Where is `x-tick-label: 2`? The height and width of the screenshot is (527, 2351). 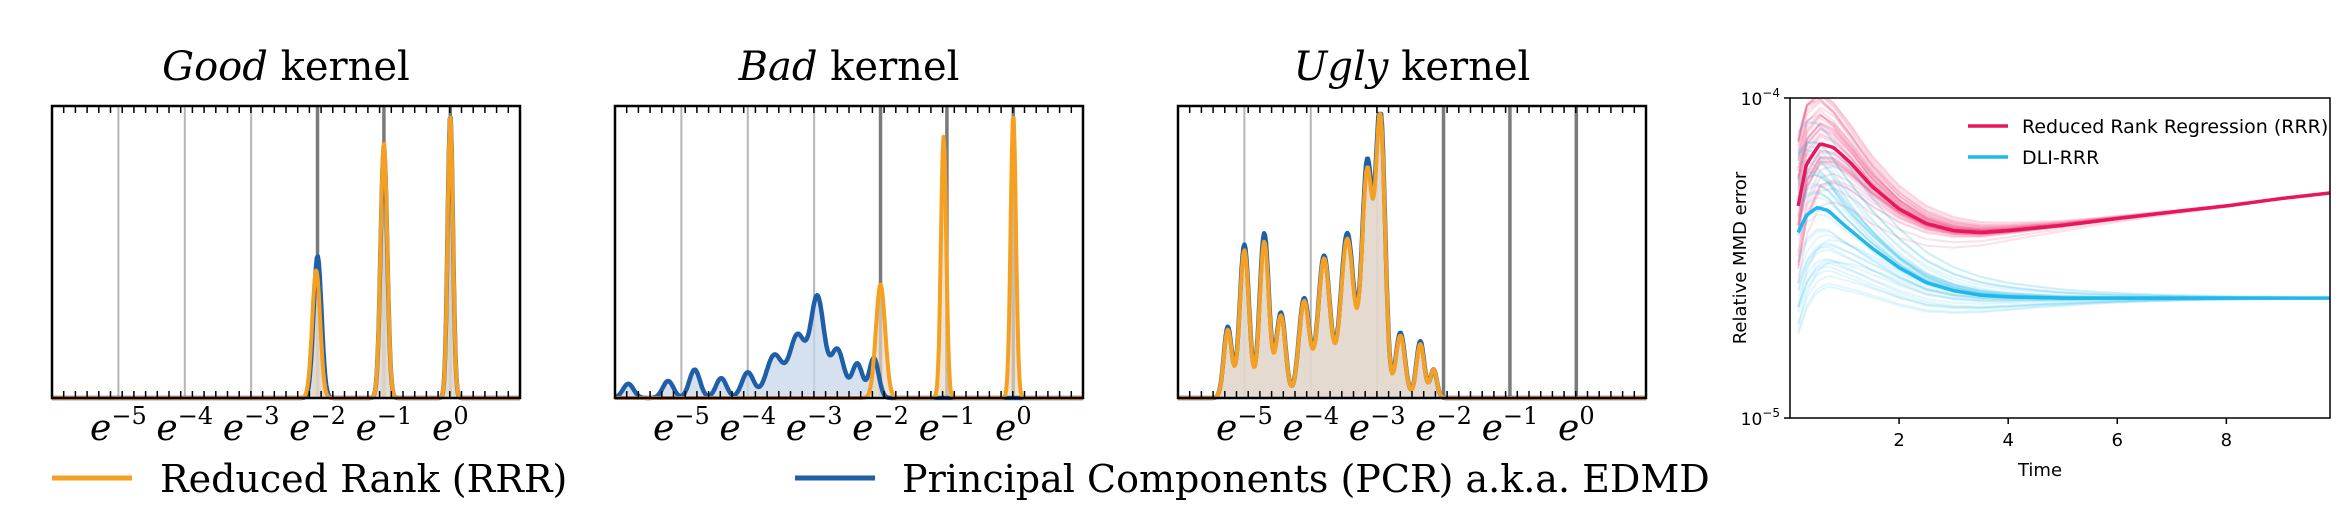
x-tick-label: 2 is located at coordinates (1898, 440).